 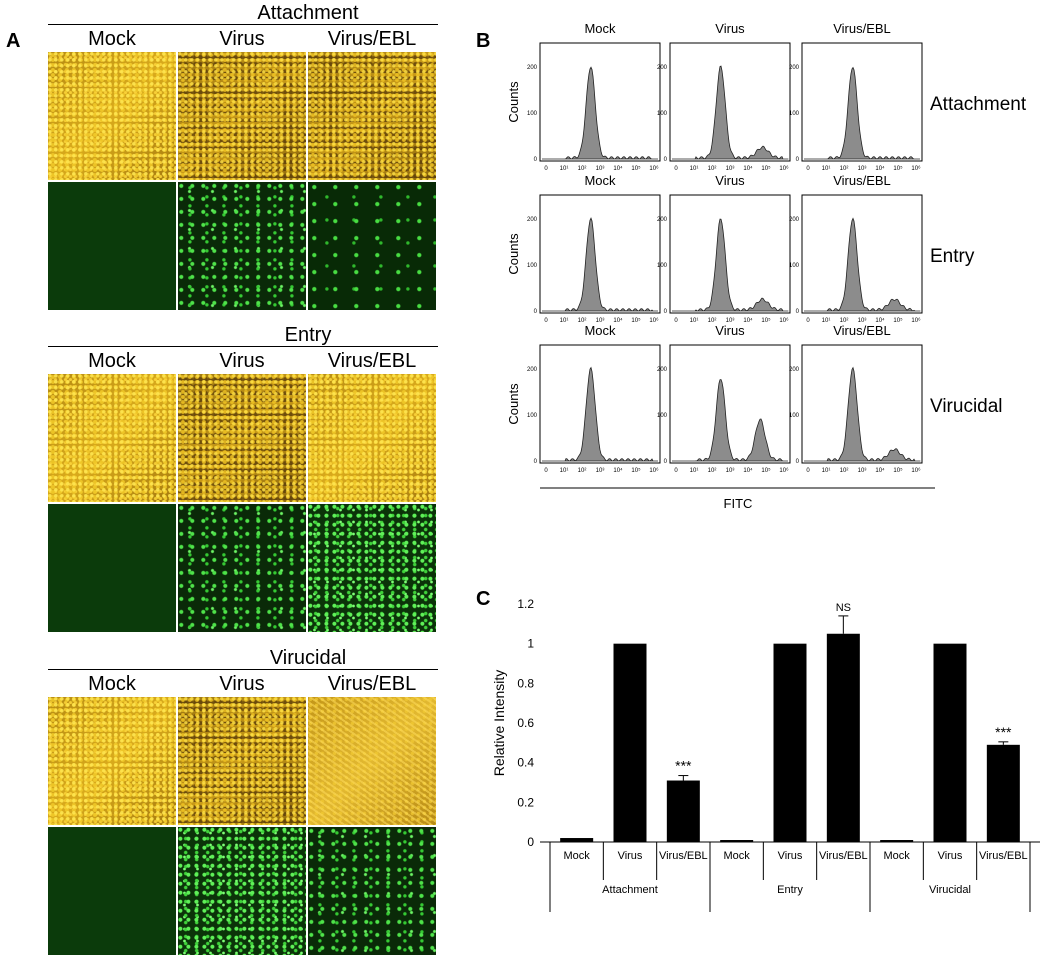 I want to click on fitc-axis-label: FITC, so click(x=738, y=503).